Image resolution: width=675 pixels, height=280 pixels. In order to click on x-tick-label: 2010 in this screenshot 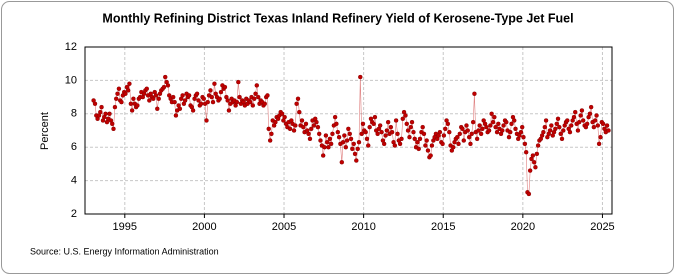, I will do `click(363, 227)`.